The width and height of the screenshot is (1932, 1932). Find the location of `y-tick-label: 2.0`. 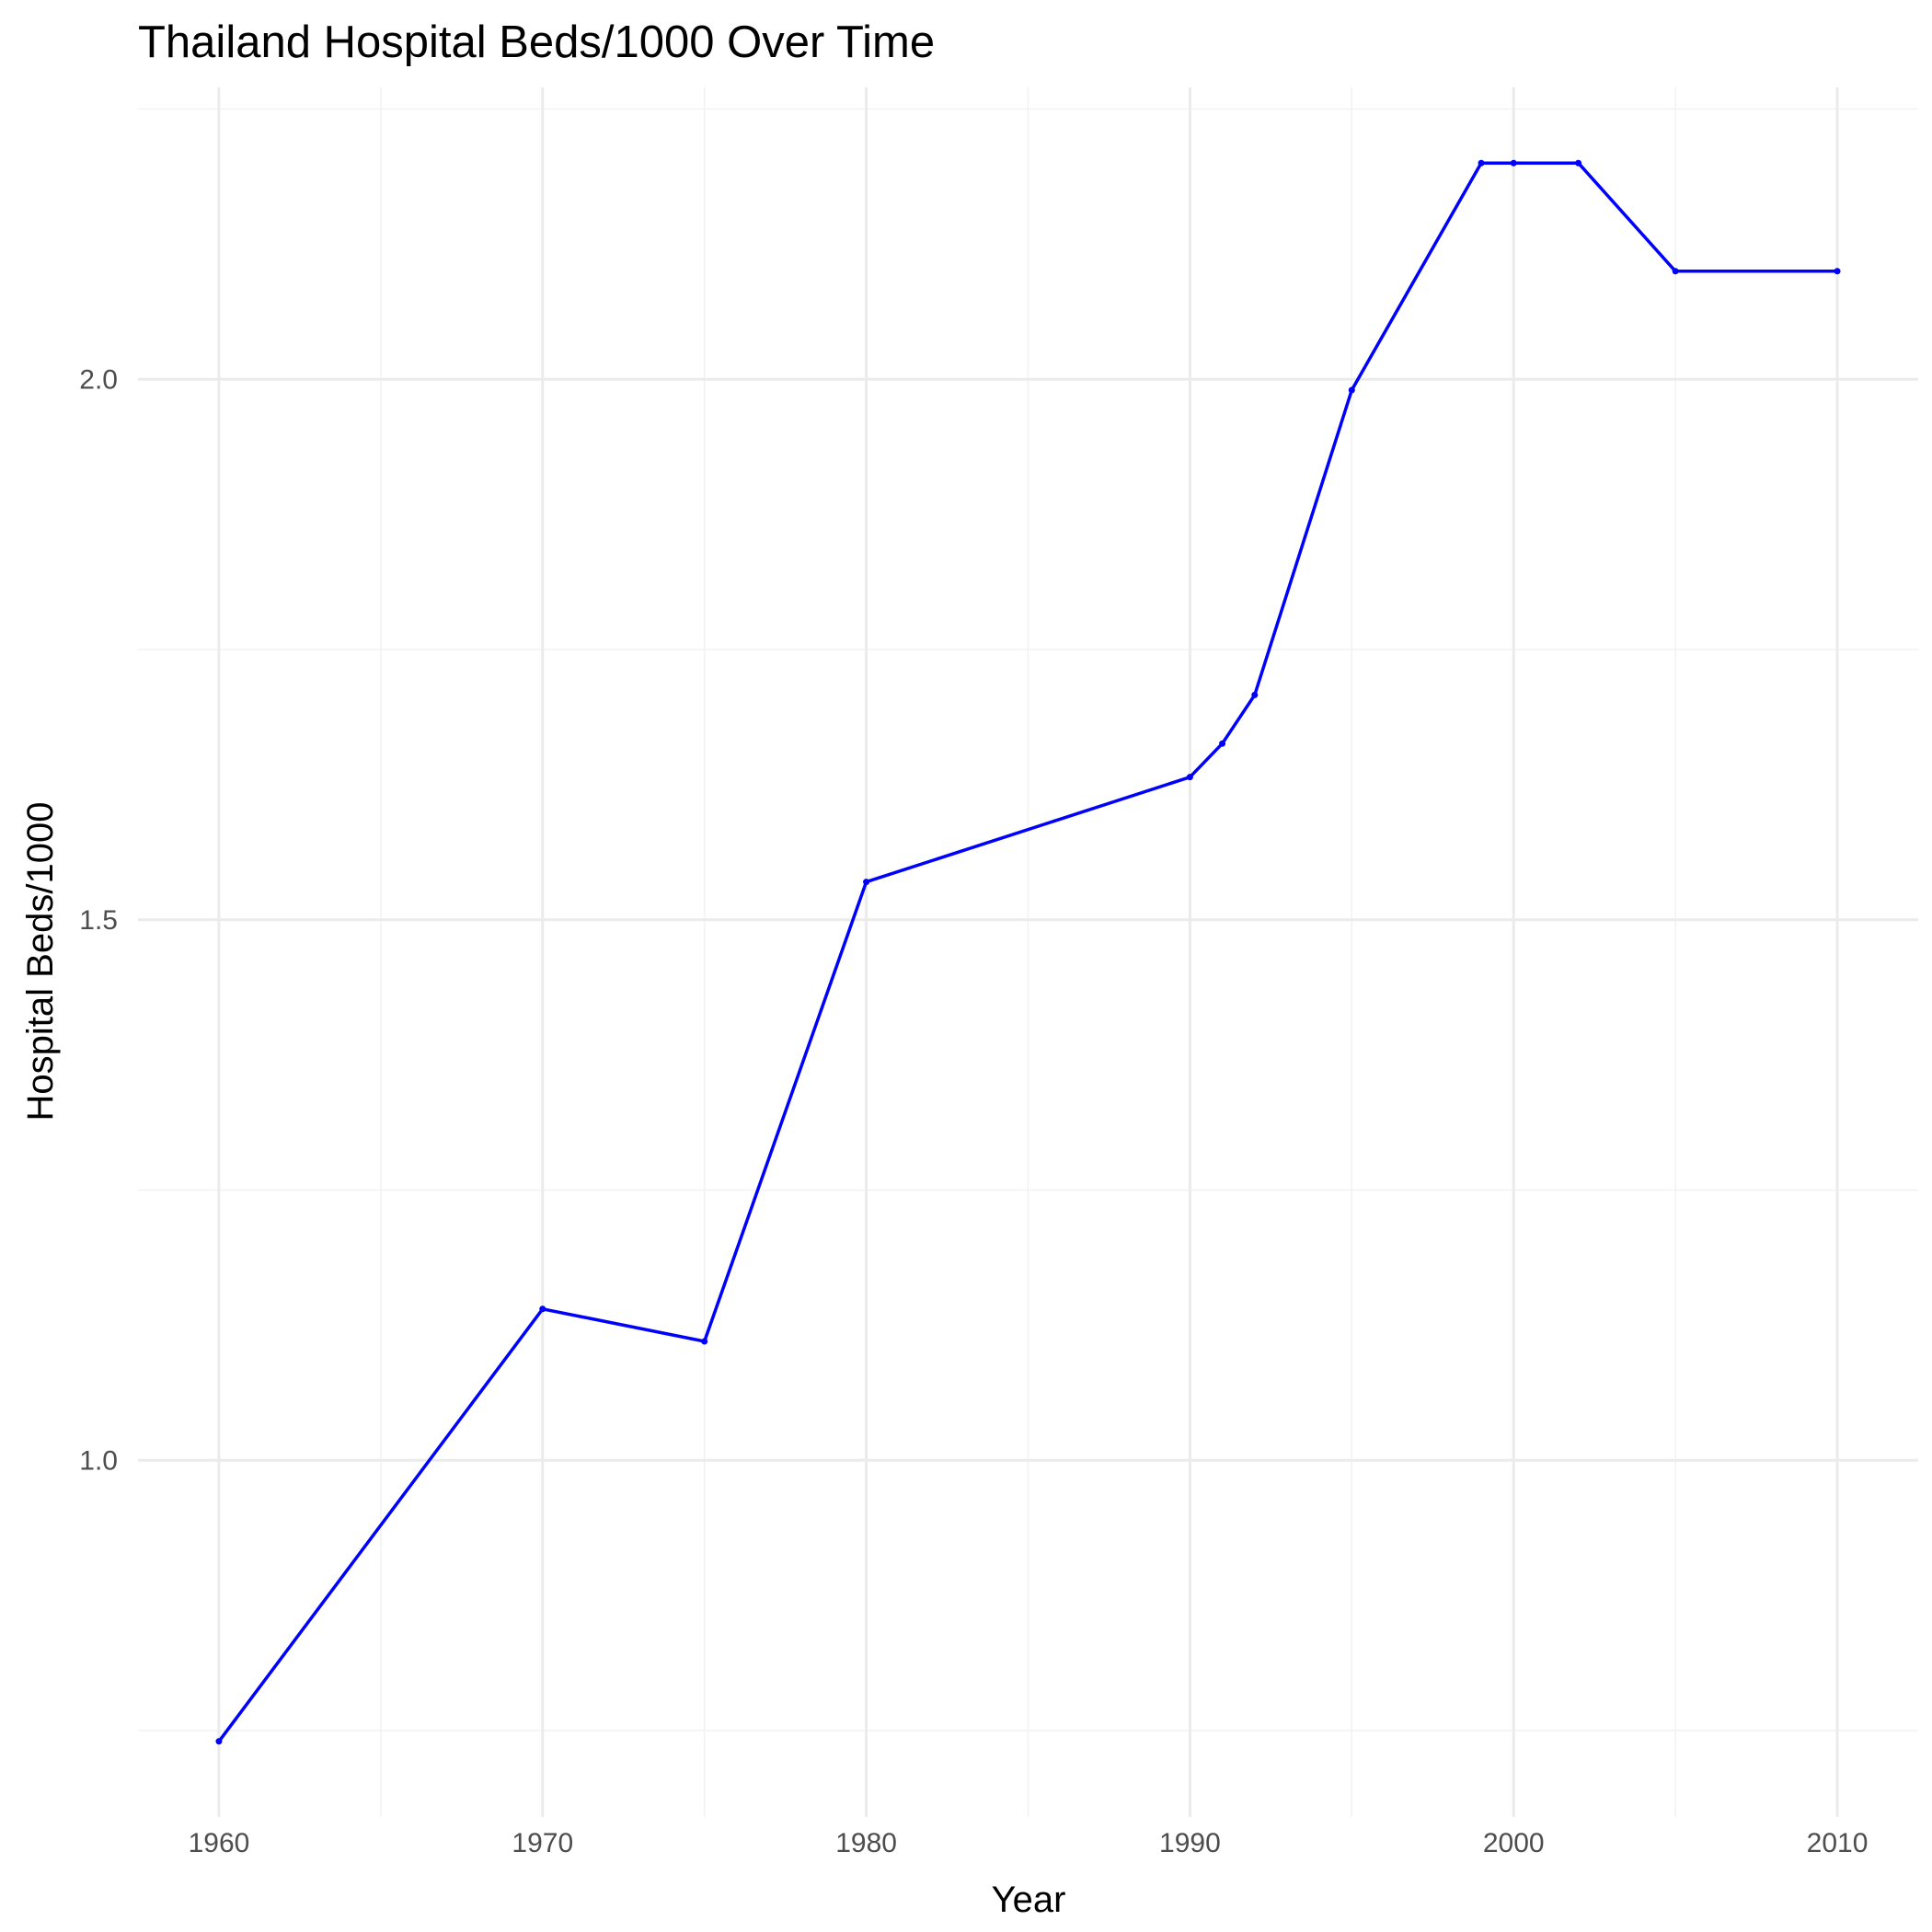

y-tick-label: 2.0 is located at coordinates (98, 379).